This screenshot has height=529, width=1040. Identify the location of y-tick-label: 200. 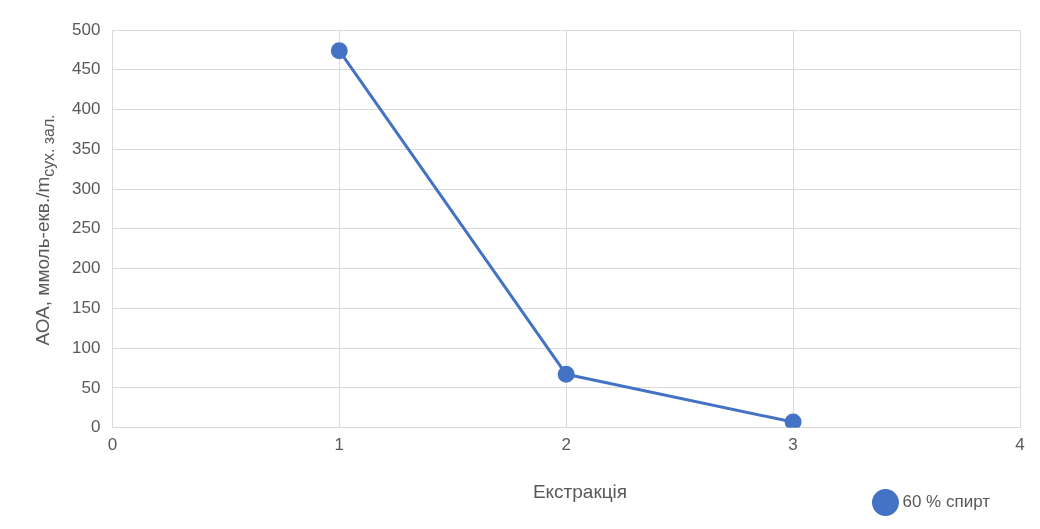
(86, 268).